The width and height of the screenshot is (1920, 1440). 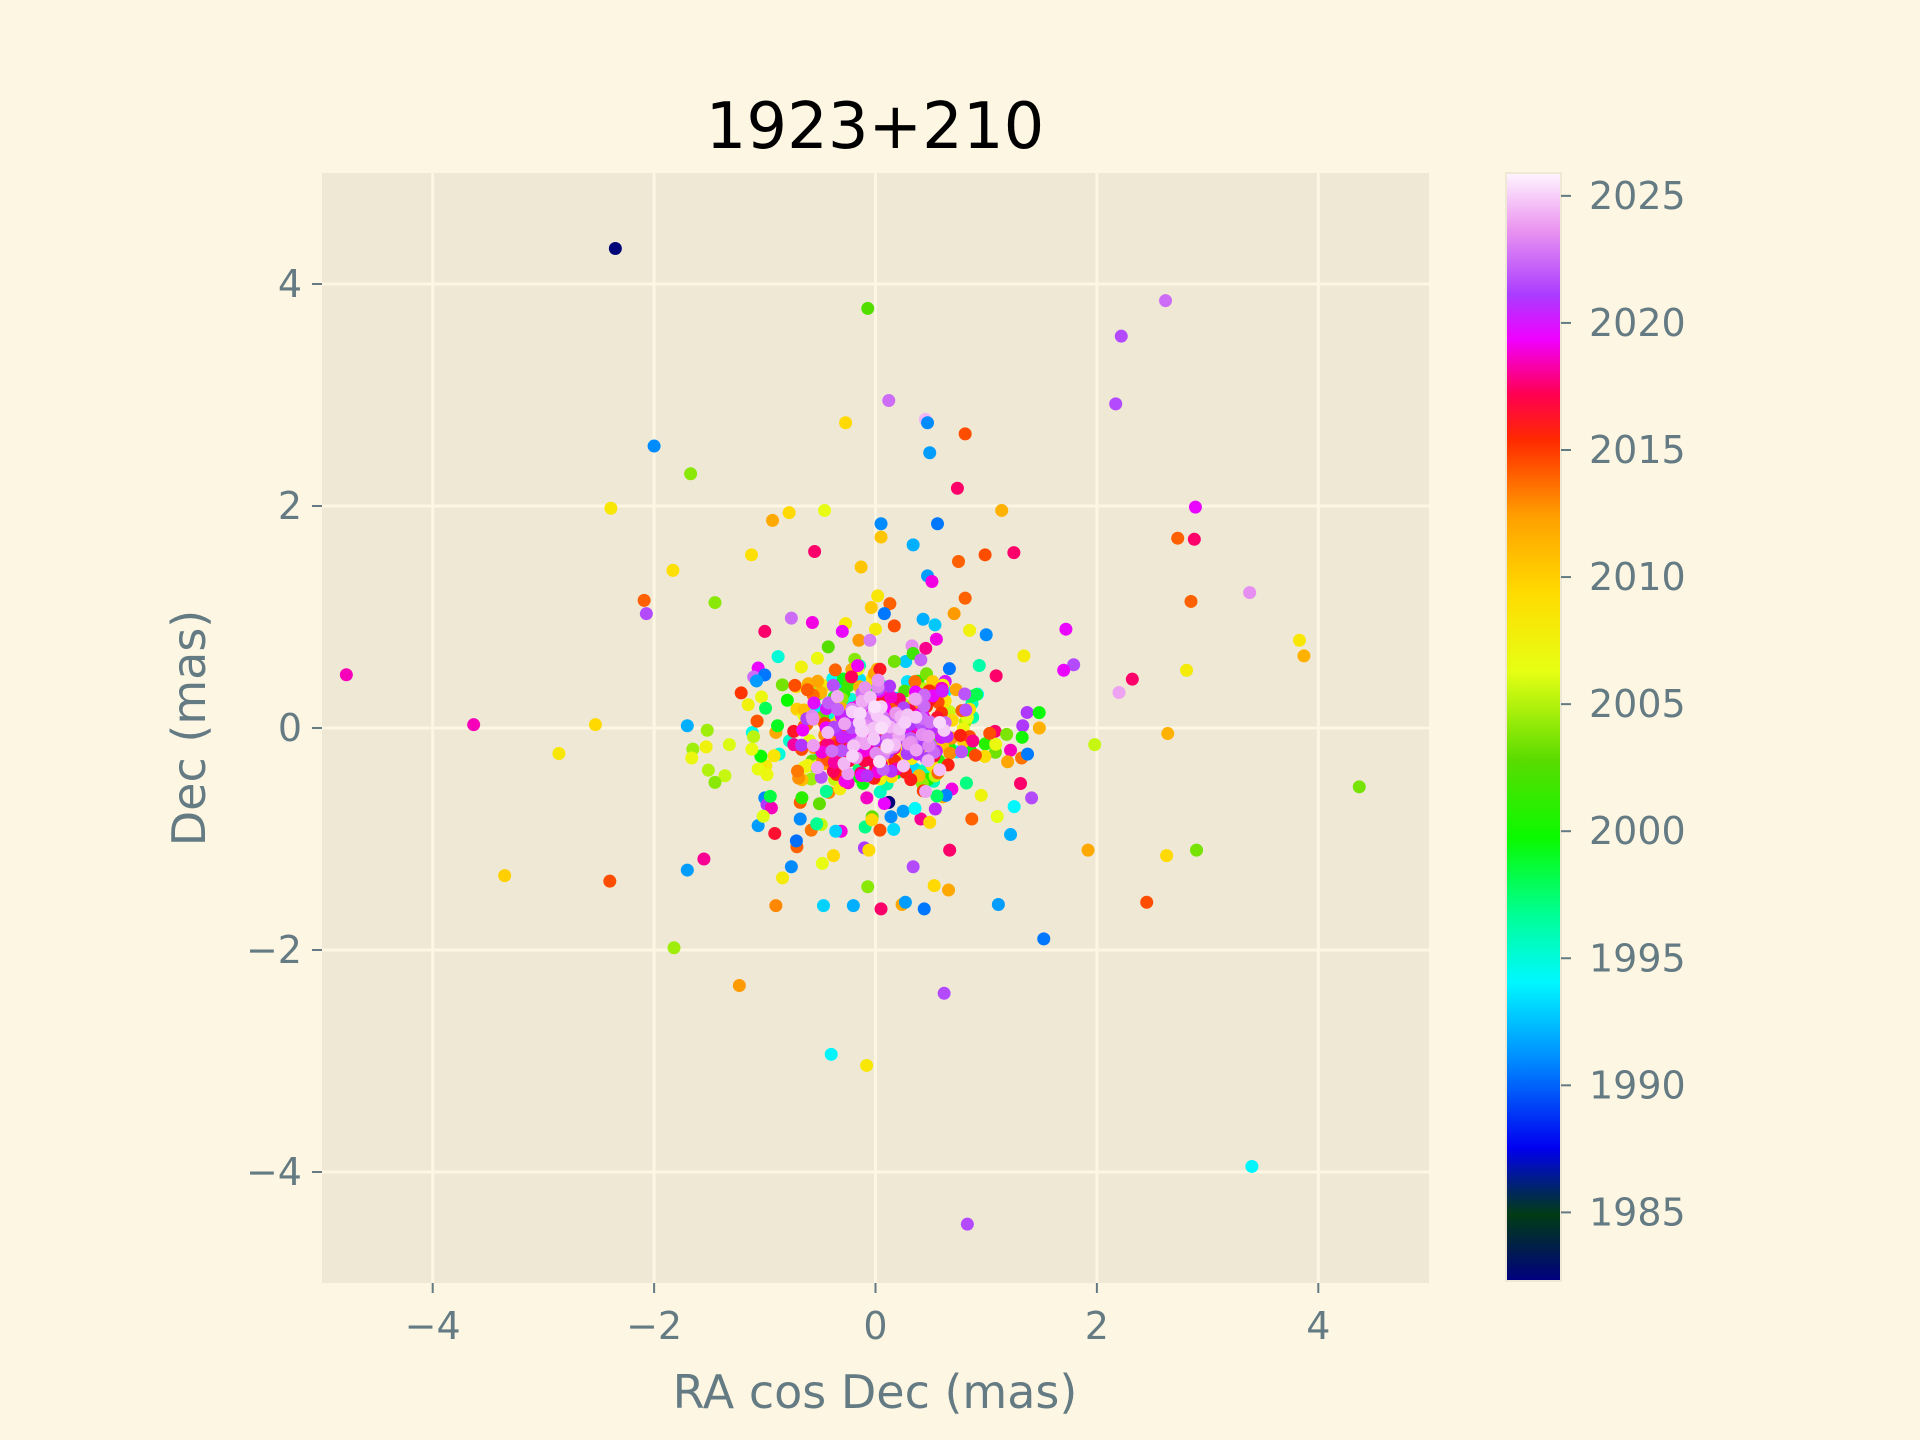 What do you see at coordinates (1637, 958) in the screenshot?
I see `colorbar-tick-label: 1995` at bounding box center [1637, 958].